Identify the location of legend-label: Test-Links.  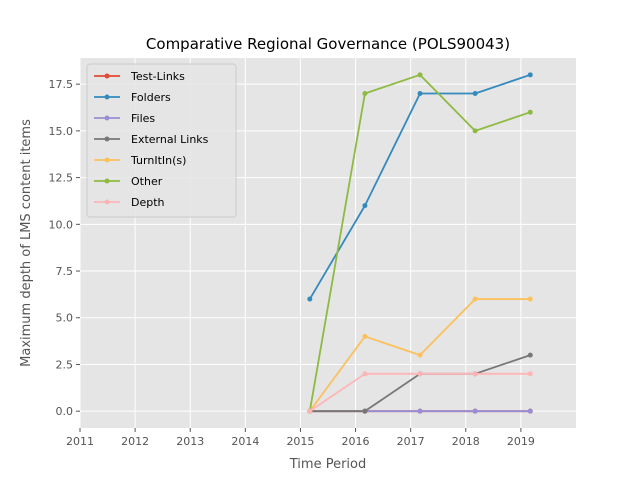
(157, 76).